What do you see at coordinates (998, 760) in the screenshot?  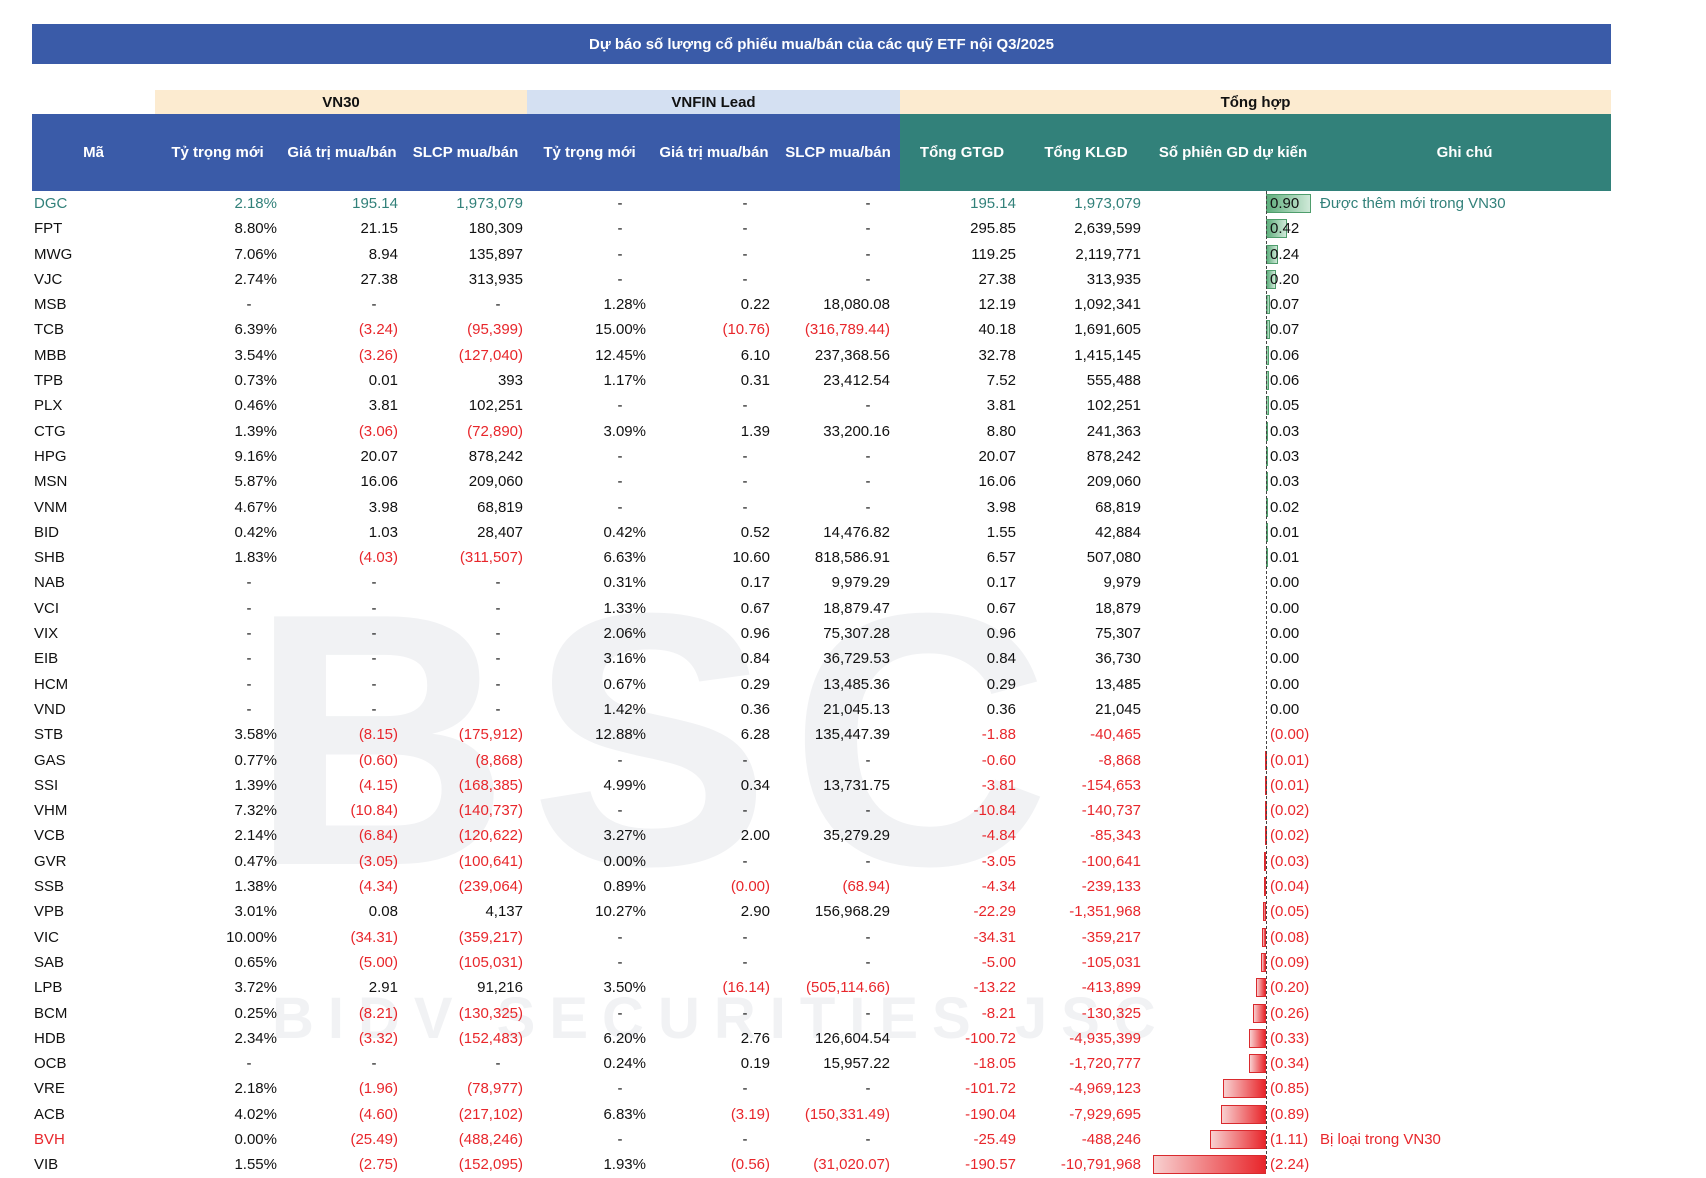 I see `cell-gtgd: -0.60` at bounding box center [998, 760].